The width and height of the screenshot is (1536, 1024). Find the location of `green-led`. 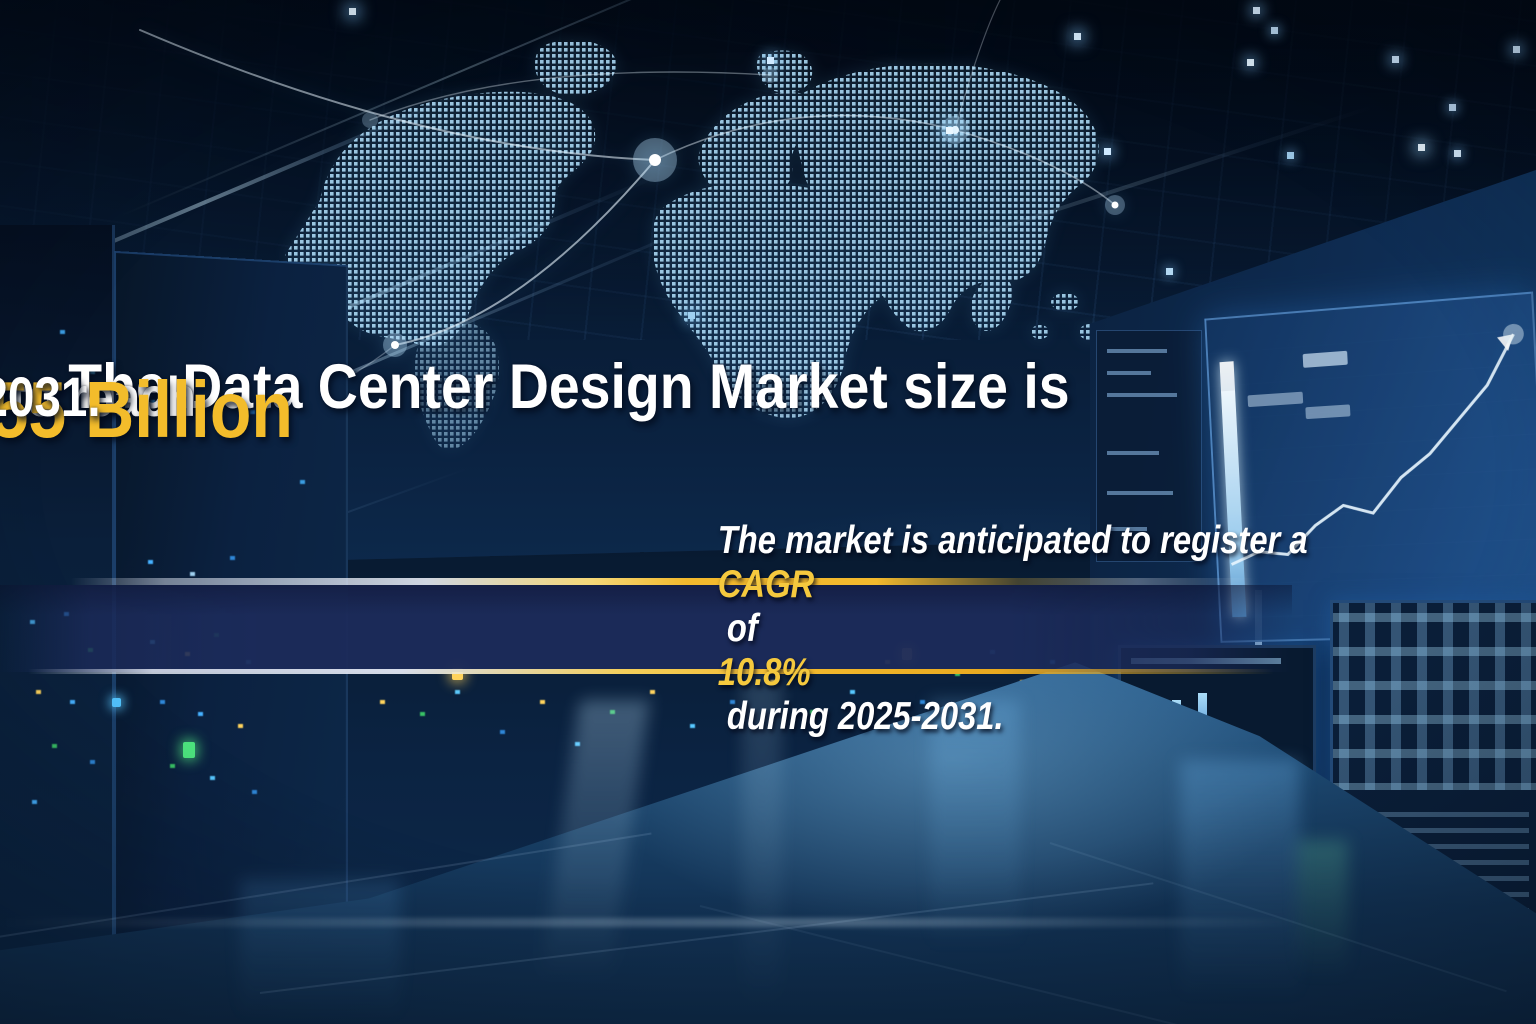

green-led is located at coordinates (189, 750).